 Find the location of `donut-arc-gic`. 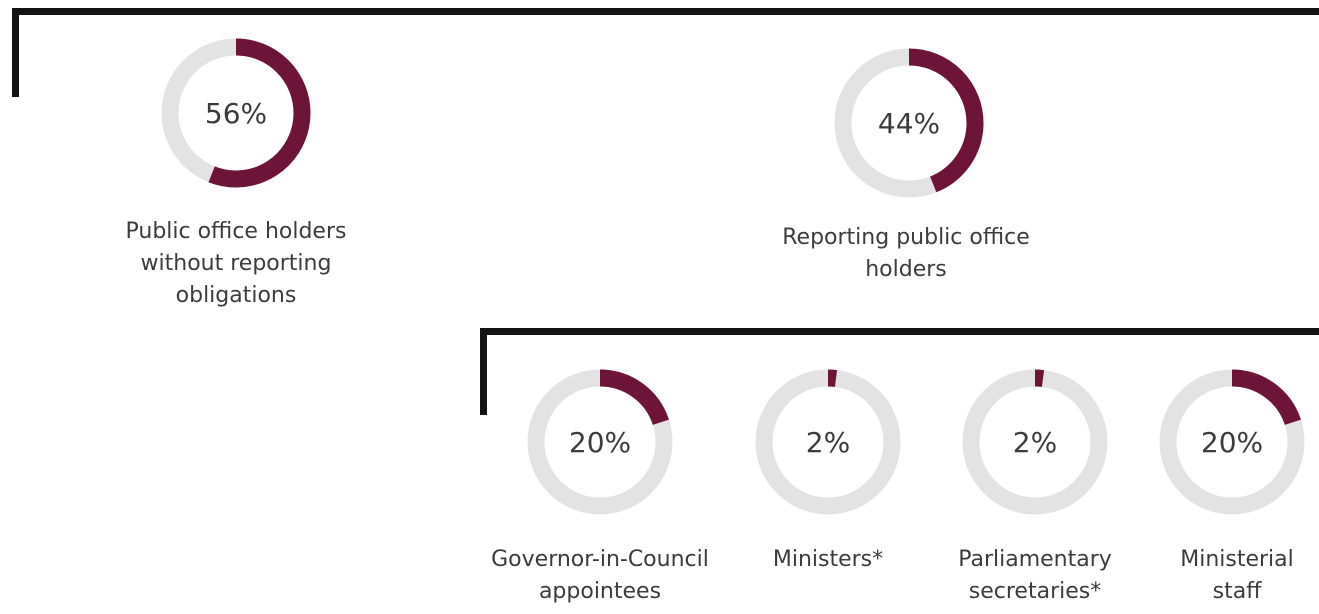

donut-arc-gic is located at coordinates (600, 442).